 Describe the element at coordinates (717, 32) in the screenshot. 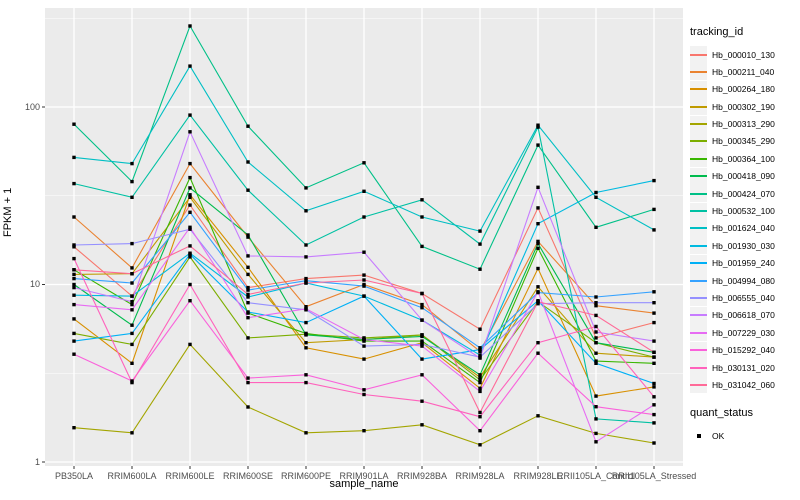

I see `legend-title-tracking-id: tracking_id` at that location.